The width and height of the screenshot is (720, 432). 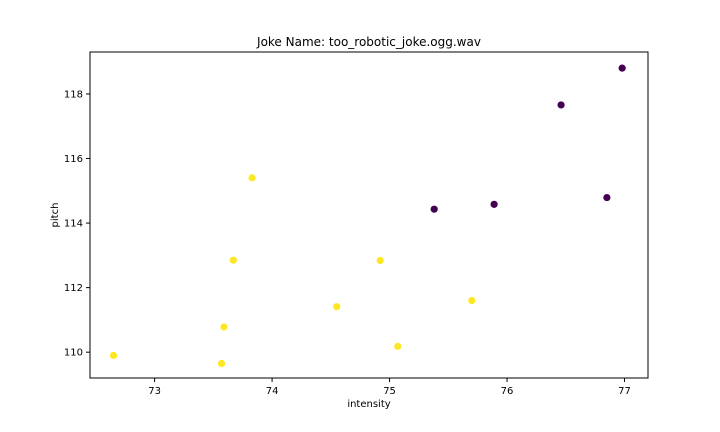 I want to click on x-axis: 73 74 75 76 77, so click(x=389, y=387).